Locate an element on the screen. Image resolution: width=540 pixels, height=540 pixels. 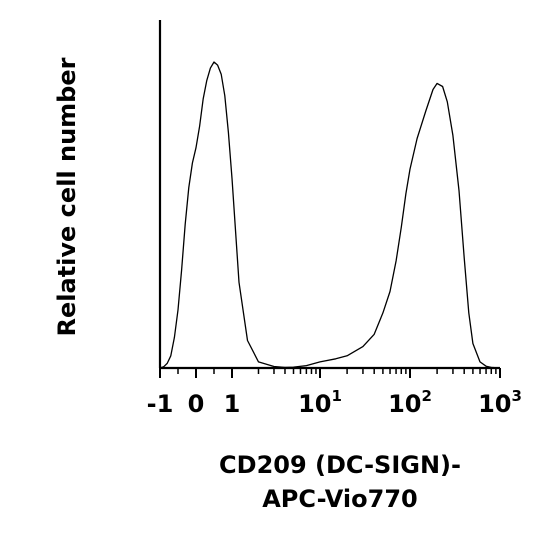
x-axis-label-line2: APC-Vio770 is located at coordinates (340, 499).